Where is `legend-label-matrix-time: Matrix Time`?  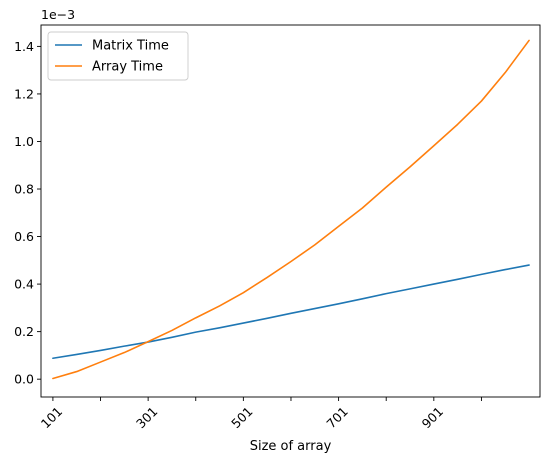 legend-label-matrix-time: Matrix Time is located at coordinates (130, 46).